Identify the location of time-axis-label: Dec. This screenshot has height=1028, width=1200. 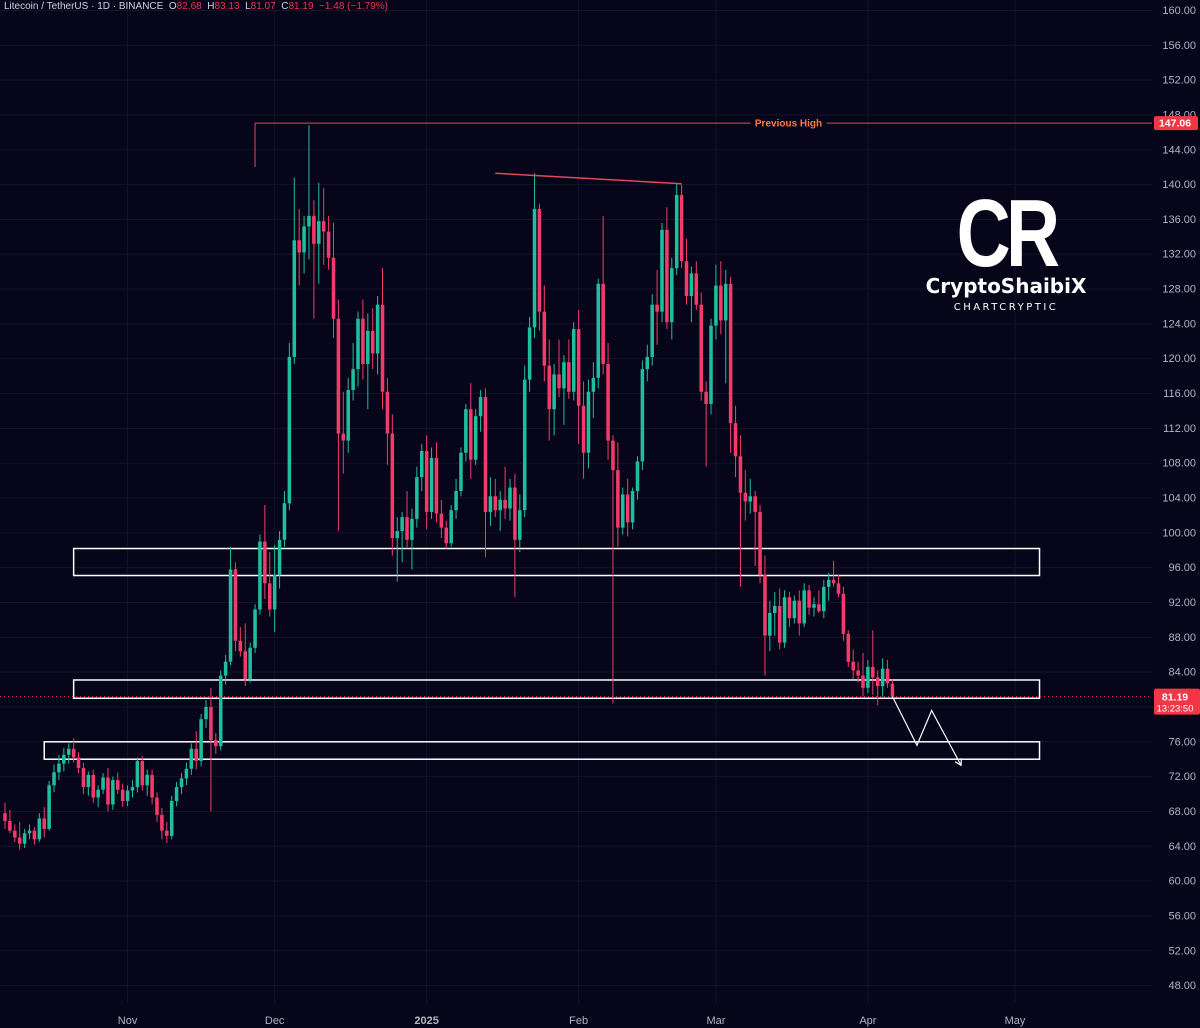
(275, 1021).